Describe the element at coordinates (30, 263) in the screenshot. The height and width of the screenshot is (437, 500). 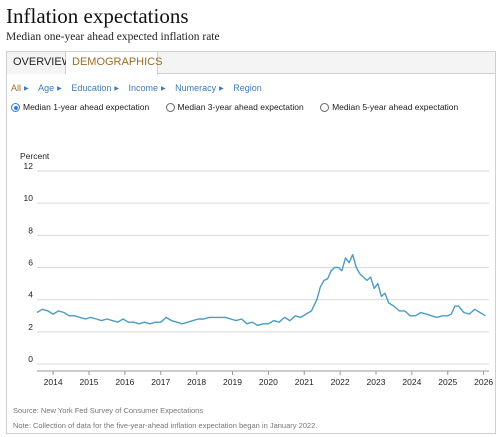
I see `y-tick-label: 6` at that location.